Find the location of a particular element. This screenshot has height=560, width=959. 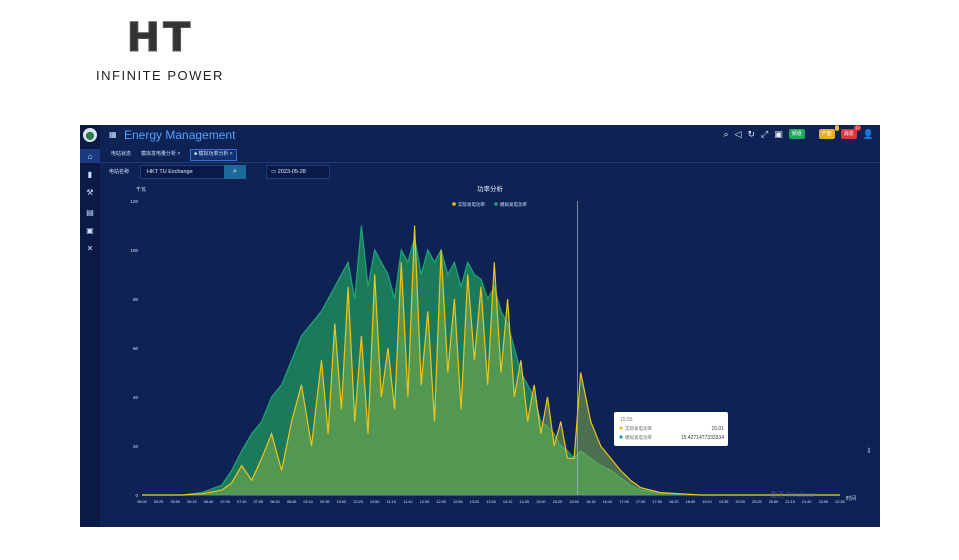

app-logo-icon: ⬤ is located at coordinates (90, 135).